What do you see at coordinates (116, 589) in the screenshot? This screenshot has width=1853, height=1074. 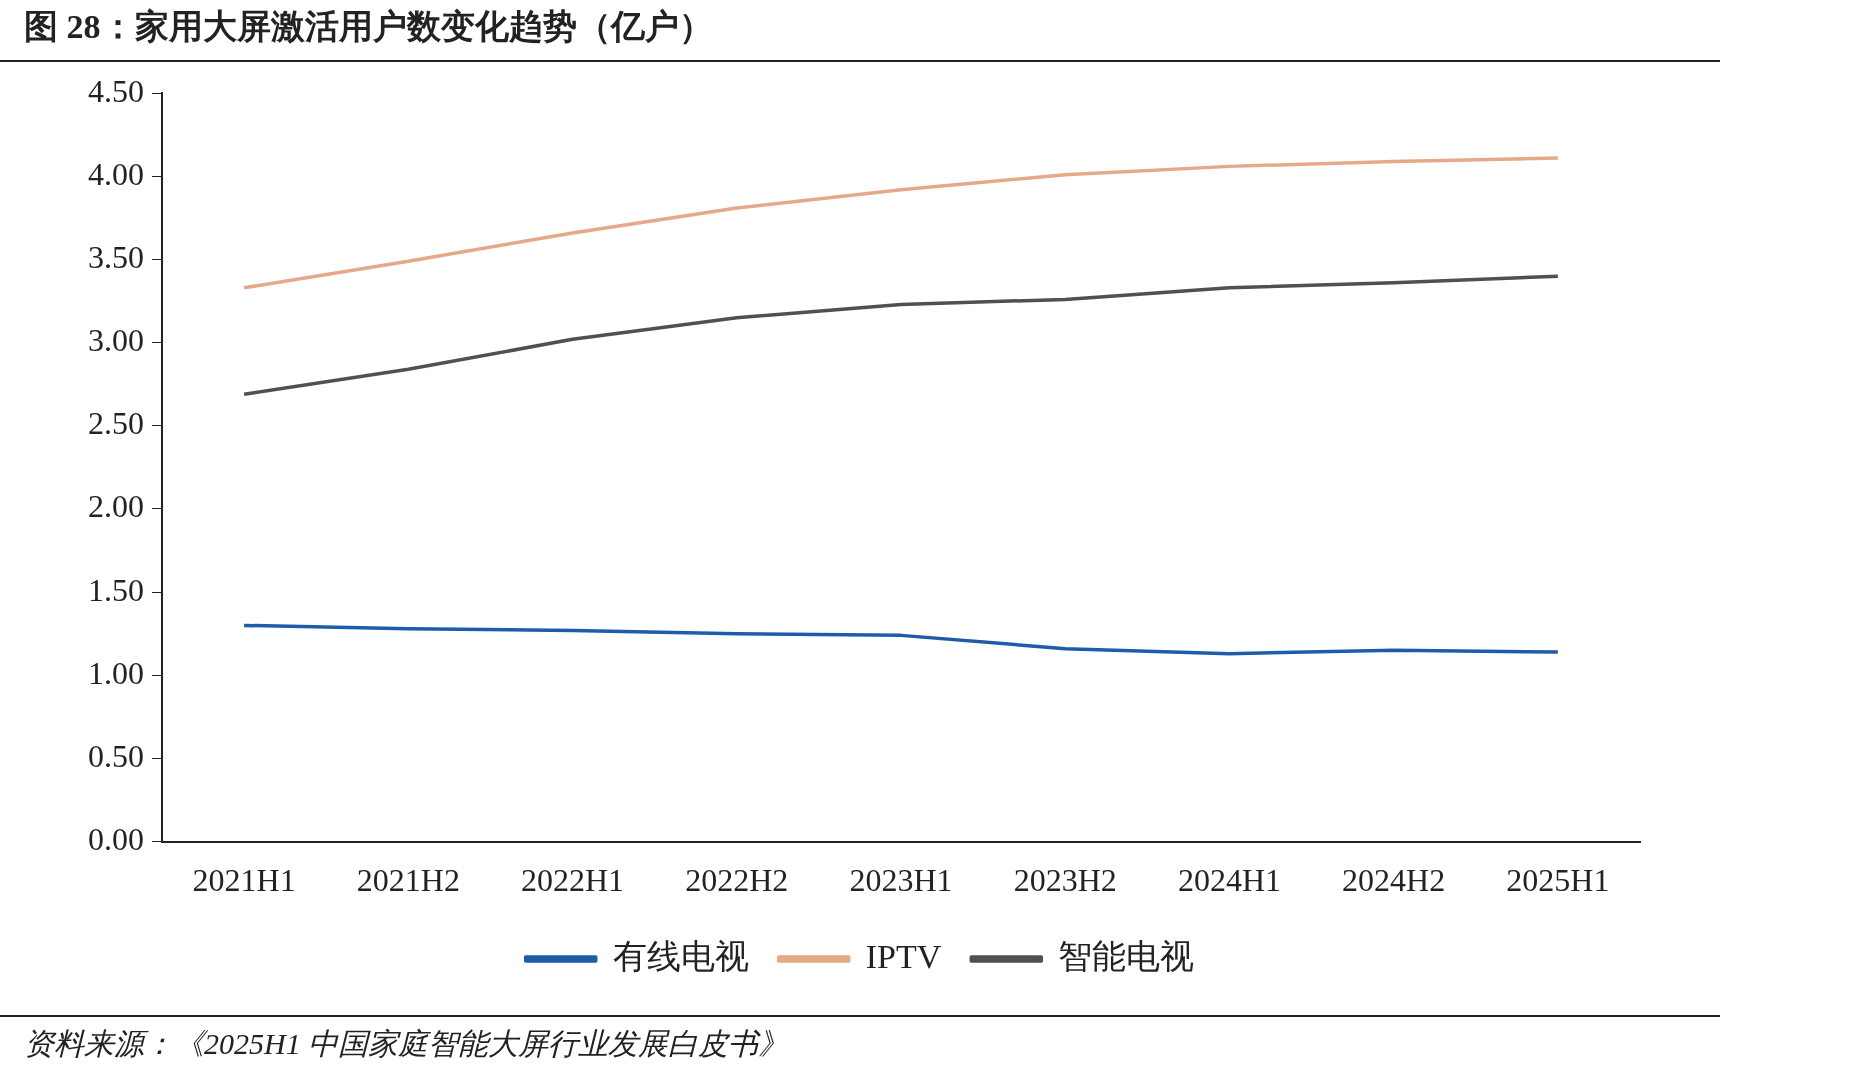 I see `y-tick-label: 1.50` at bounding box center [116, 589].